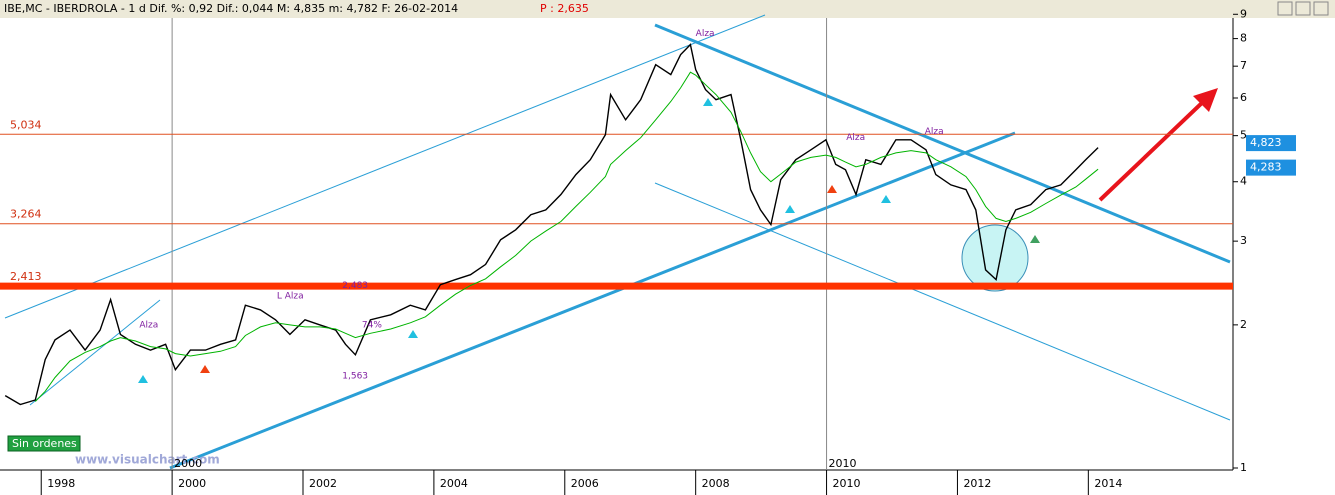 The width and height of the screenshot is (1335, 495). Describe the element at coordinates (372, 325) in the screenshot. I see `annotation: 74%` at that location.